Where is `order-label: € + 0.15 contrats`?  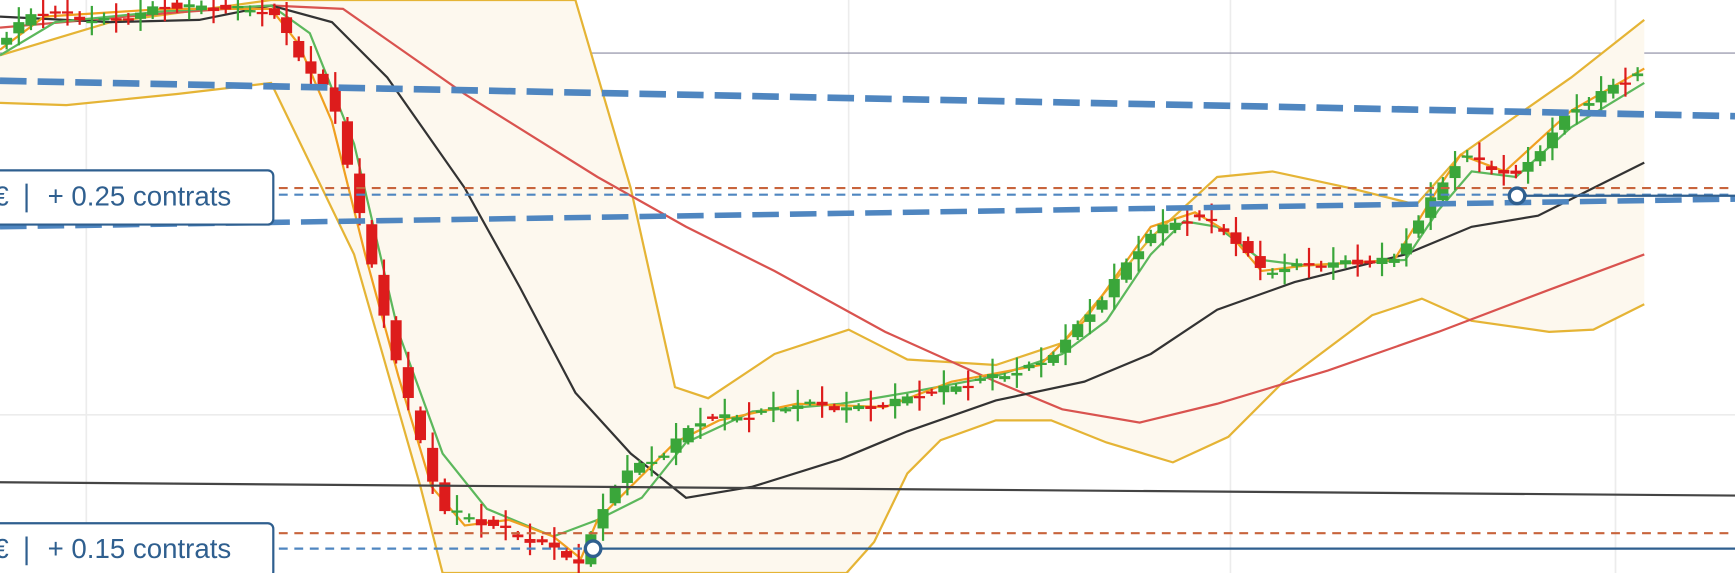
order-label: € + 0.15 contrats is located at coordinates (137, 547).